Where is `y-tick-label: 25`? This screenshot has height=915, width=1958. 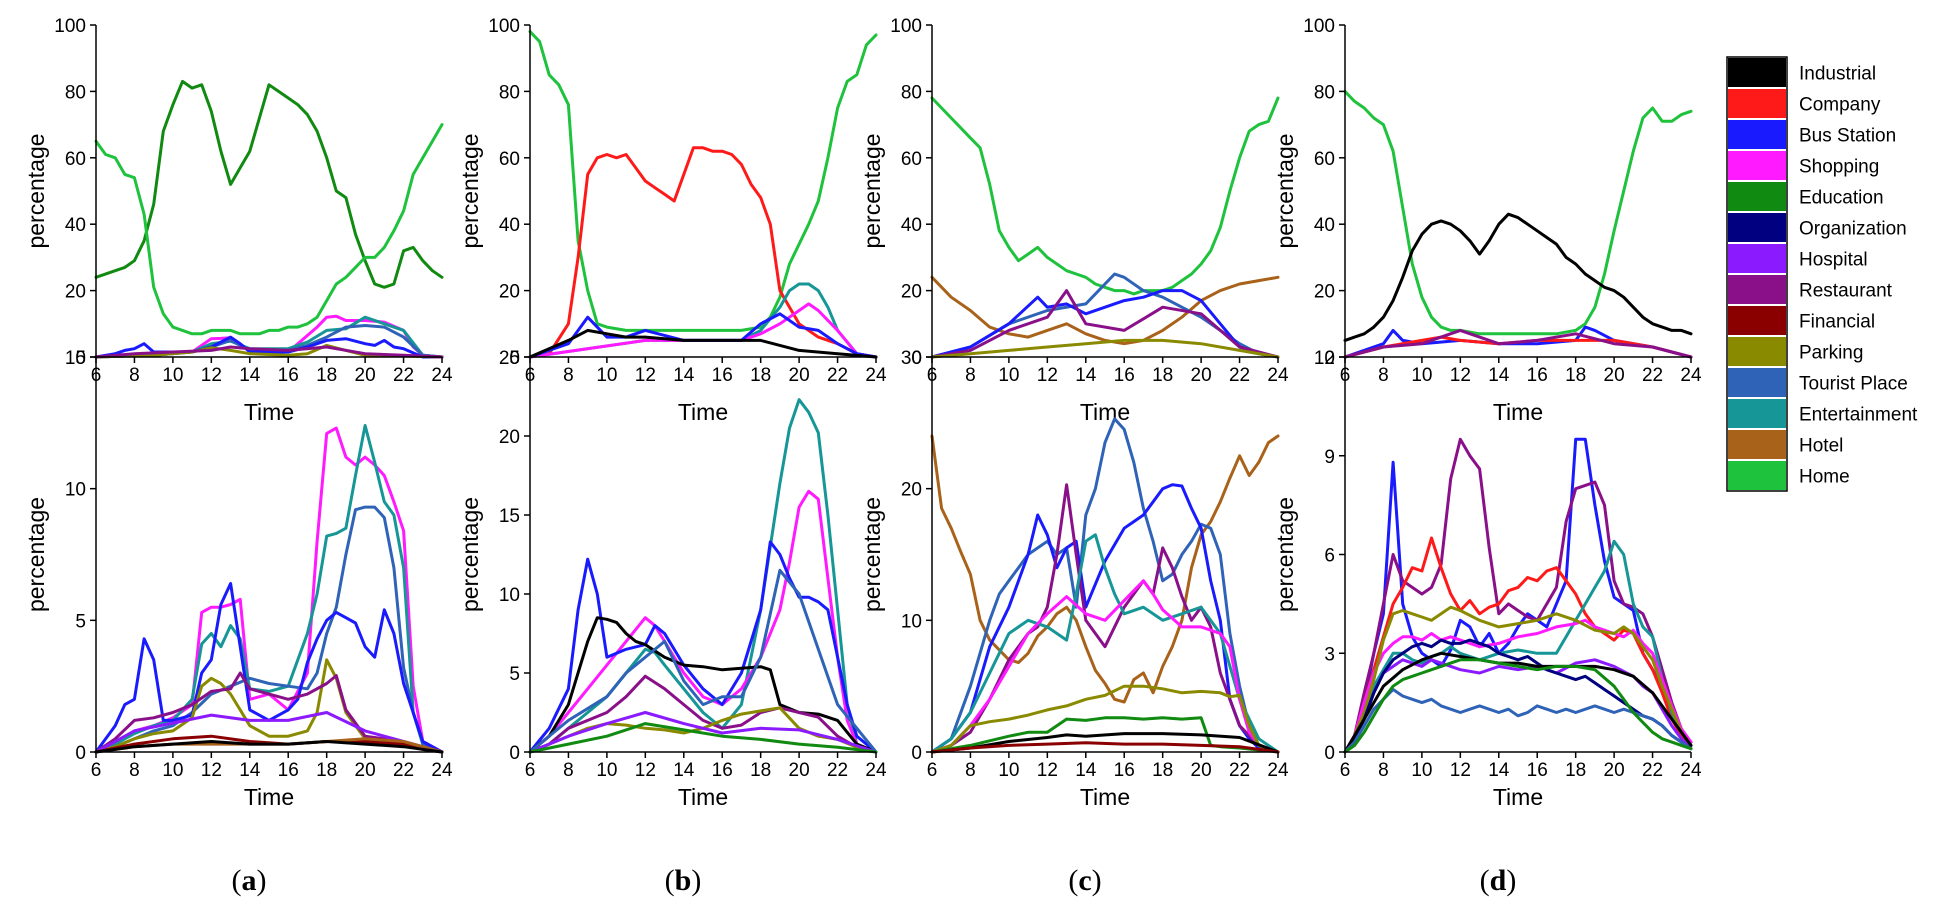 y-tick-label: 25 is located at coordinates (509, 358).